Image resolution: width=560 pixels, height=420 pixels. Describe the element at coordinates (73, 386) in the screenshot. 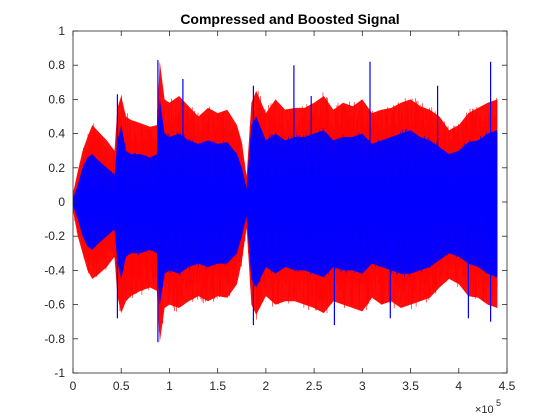

I see `x-tick-label: 0` at that location.